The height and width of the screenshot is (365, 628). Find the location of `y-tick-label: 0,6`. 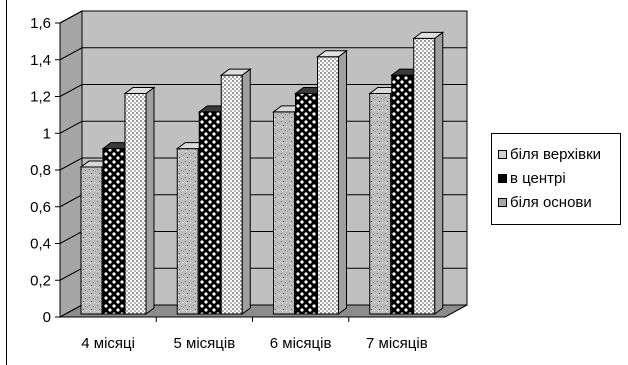

y-tick-label: 0,6 is located at coordinates (40, 207).